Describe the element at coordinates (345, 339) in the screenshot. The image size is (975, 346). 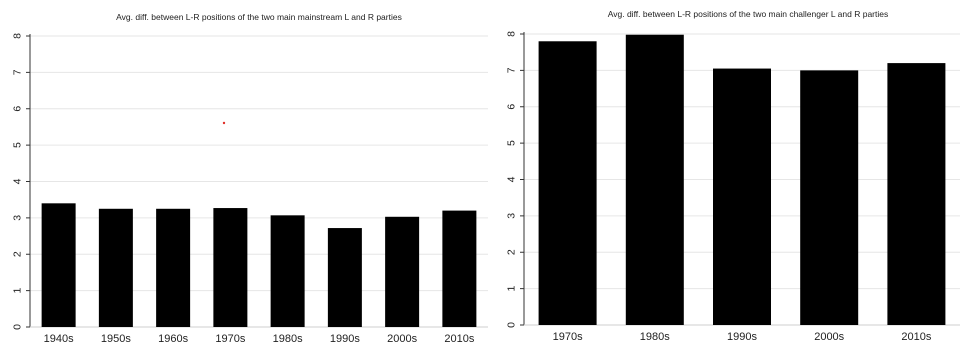
I see `left-x-tick-label: 1990s` at that location.